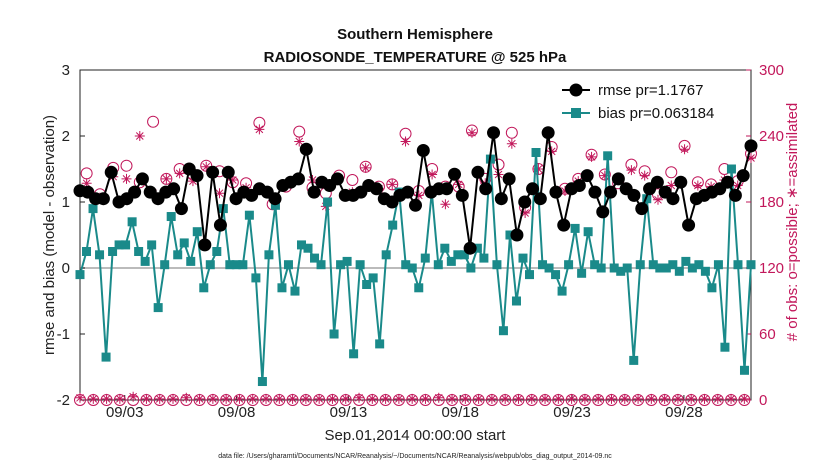 This screenshot has width=830, height=470. What do you see at coordinates (415, 34) in the screenshot?
I see `chart-title: Southern Hemisphere` at bounding box center [415, 34].